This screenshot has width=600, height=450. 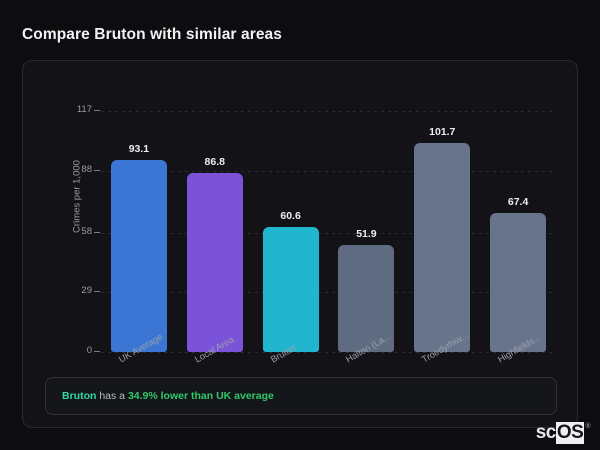 What do you see at coordinates (112, 396) in the screenshot?
I see `summary-connector: has a` at bounding box center [112, 396].